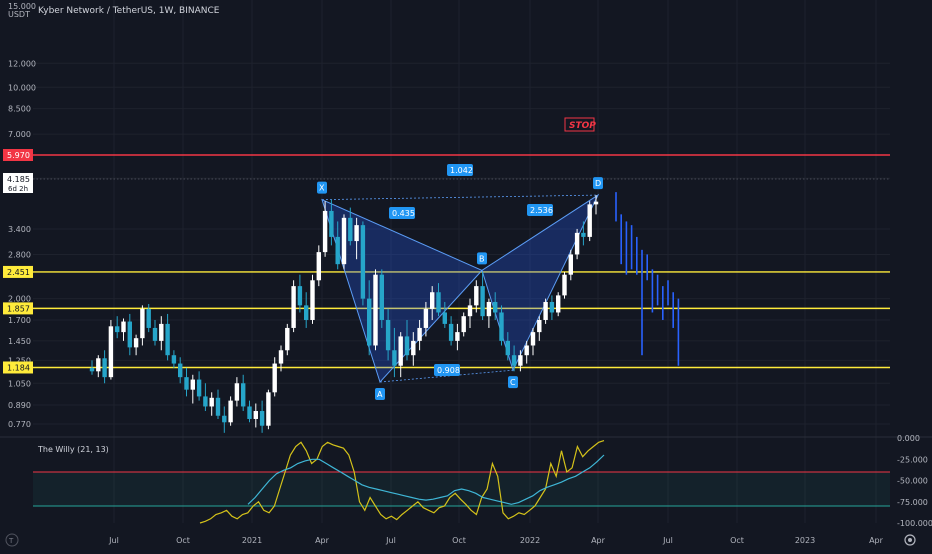 The height and width of the screenshot is (554, 932). I want to click on stop-label: STOP, so click(580, 124).